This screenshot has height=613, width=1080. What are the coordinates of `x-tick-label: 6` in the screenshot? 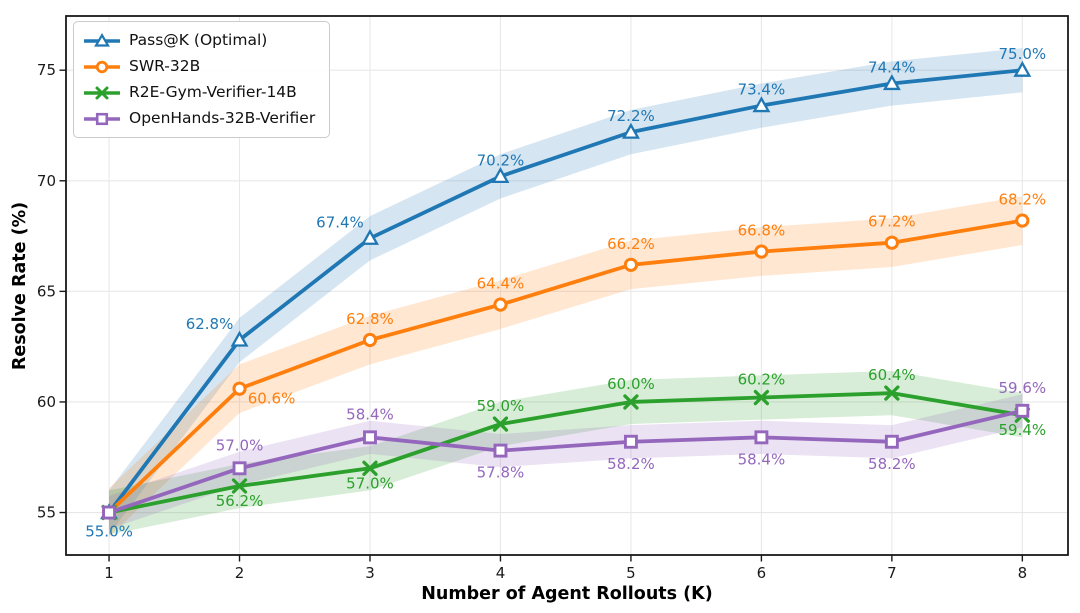 It's located at (762, 573).